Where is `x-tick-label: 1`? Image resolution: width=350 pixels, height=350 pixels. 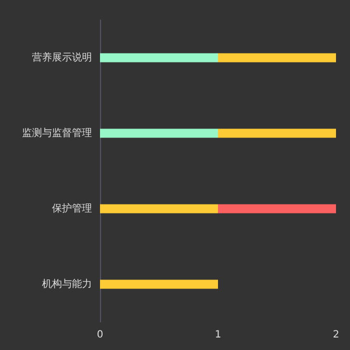
x-tick-label: 1 is located at coordinates (218, 335).